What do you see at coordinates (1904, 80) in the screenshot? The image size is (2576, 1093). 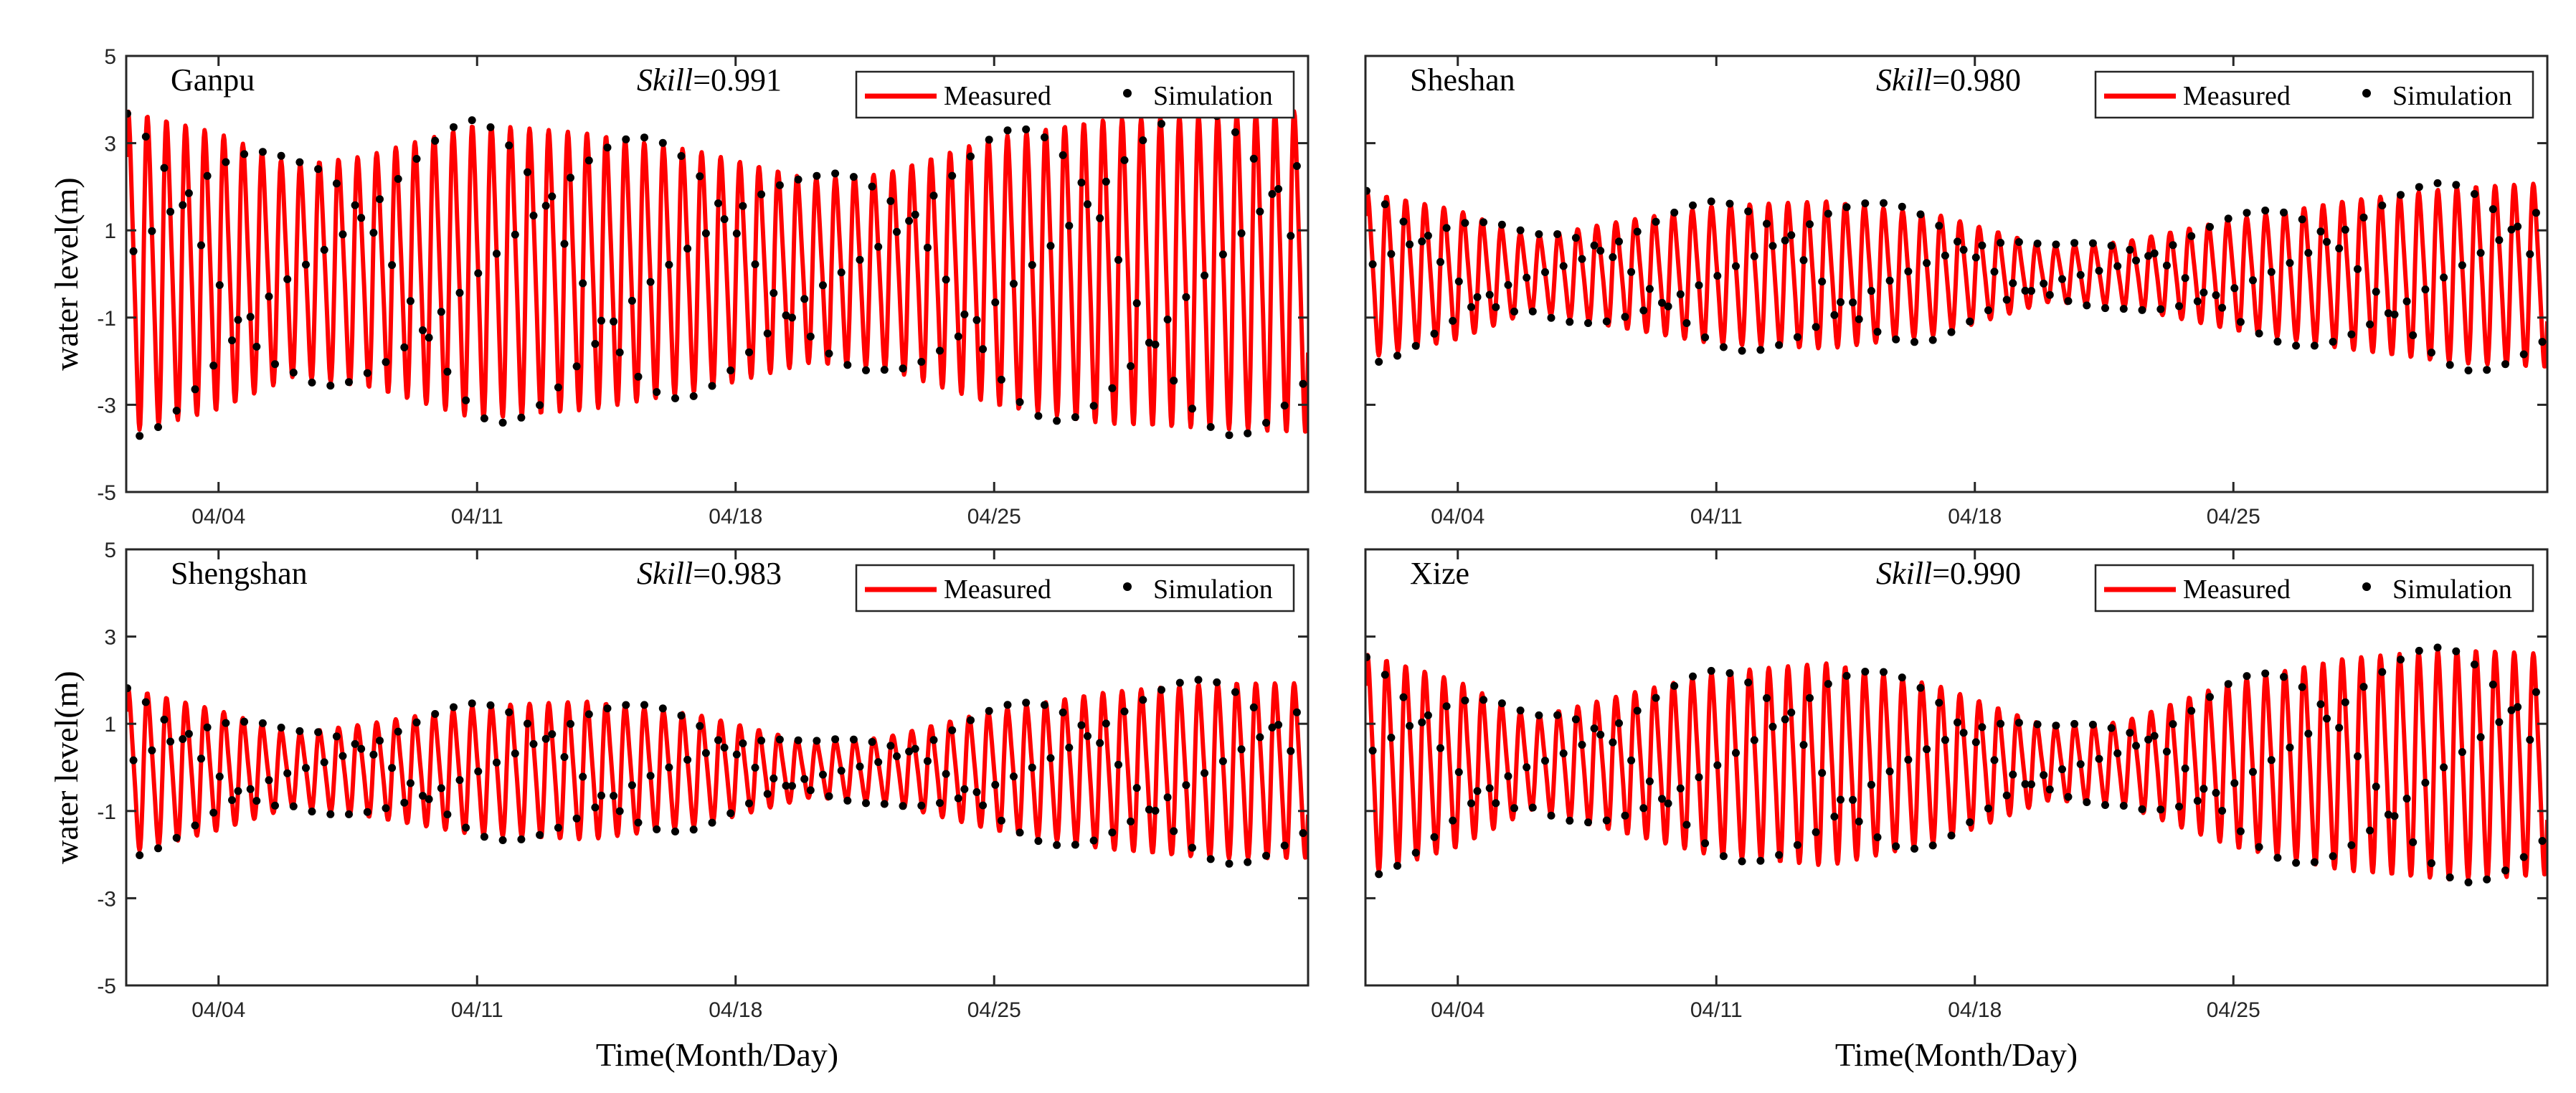 I see `skill-name: Skill` at bounding box center [1904, 80].